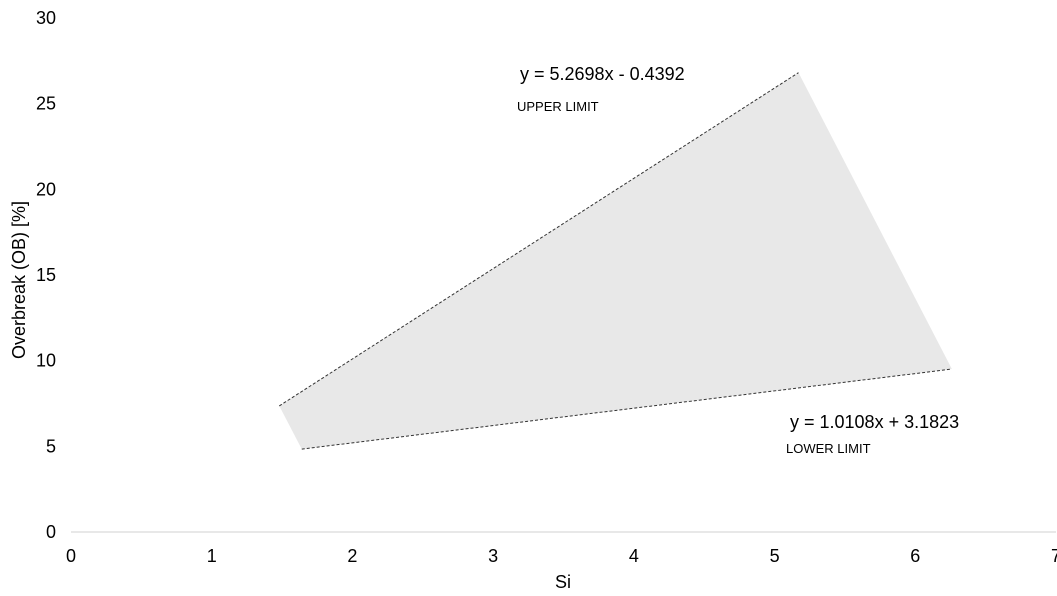  What do you see at coordinates (19, 280) in the screenshot?
I see `y-axis-title: Overbreak (OB) [%]` at bounding box center [19, 280].